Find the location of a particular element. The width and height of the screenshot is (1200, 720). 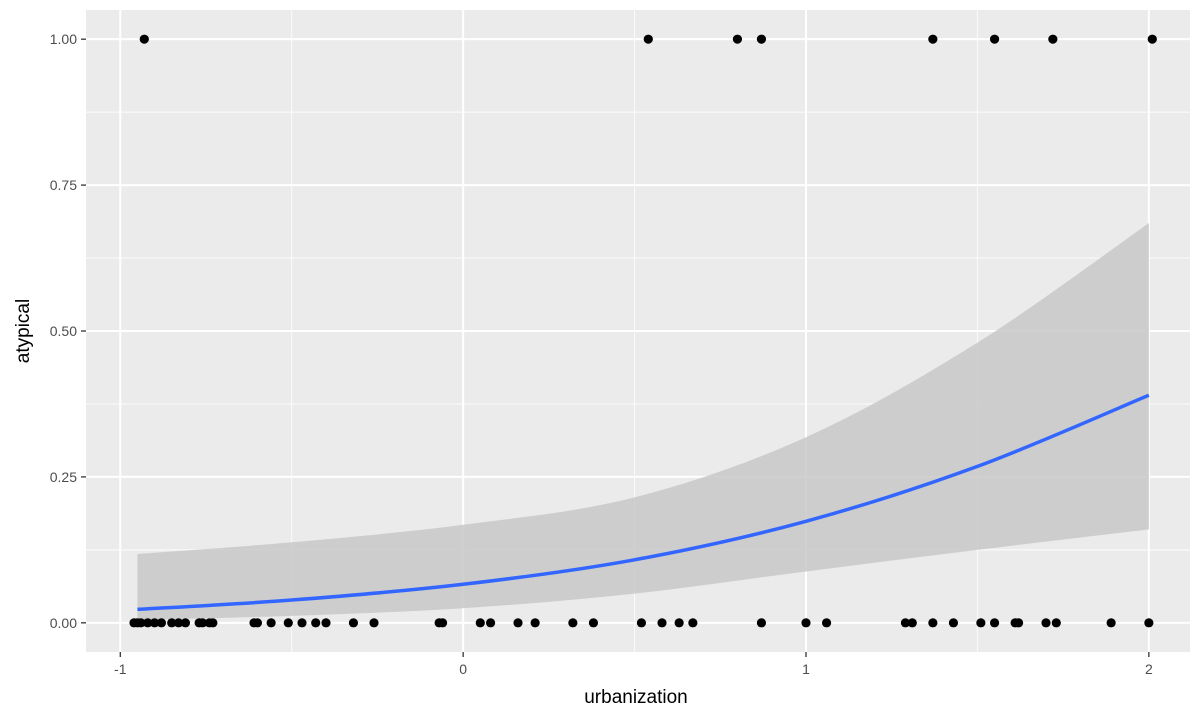

y-tick-label: 0.75 is located at coordinates (63, 185).